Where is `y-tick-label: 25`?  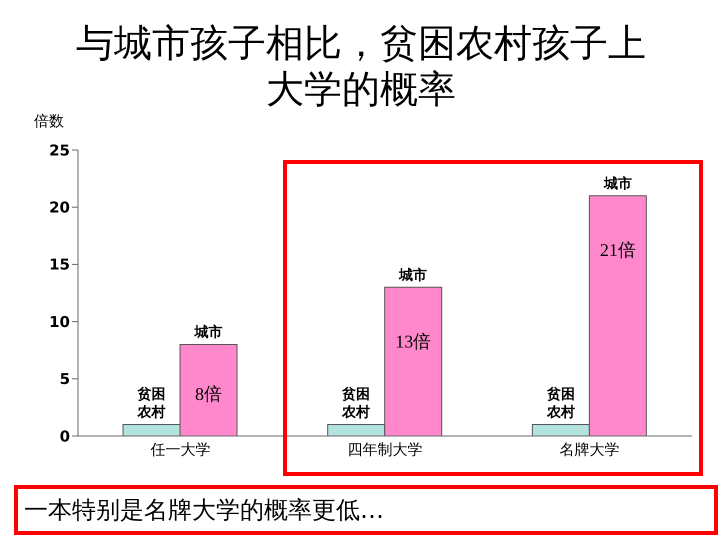
y-tick-label: 25 is located at coordinates (59, 150).